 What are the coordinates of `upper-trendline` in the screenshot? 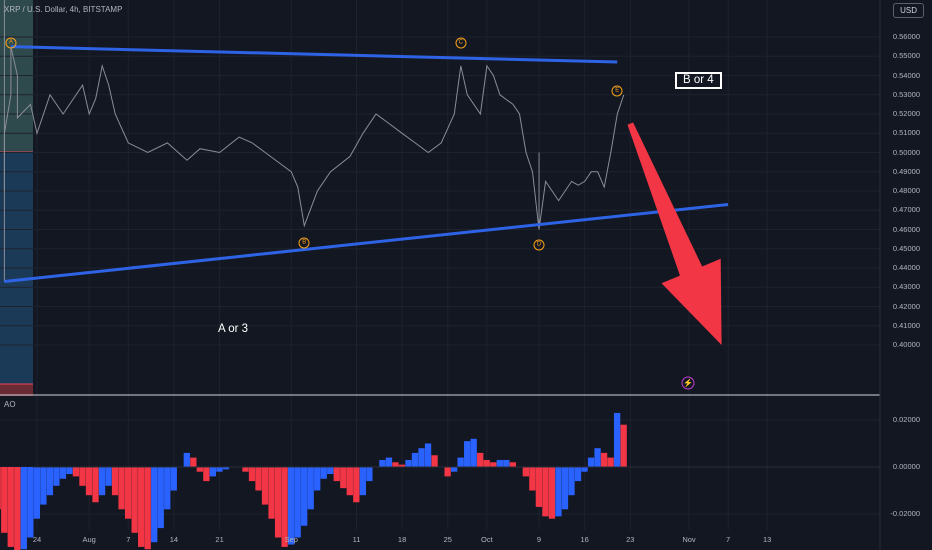 It's located at (314, 54).